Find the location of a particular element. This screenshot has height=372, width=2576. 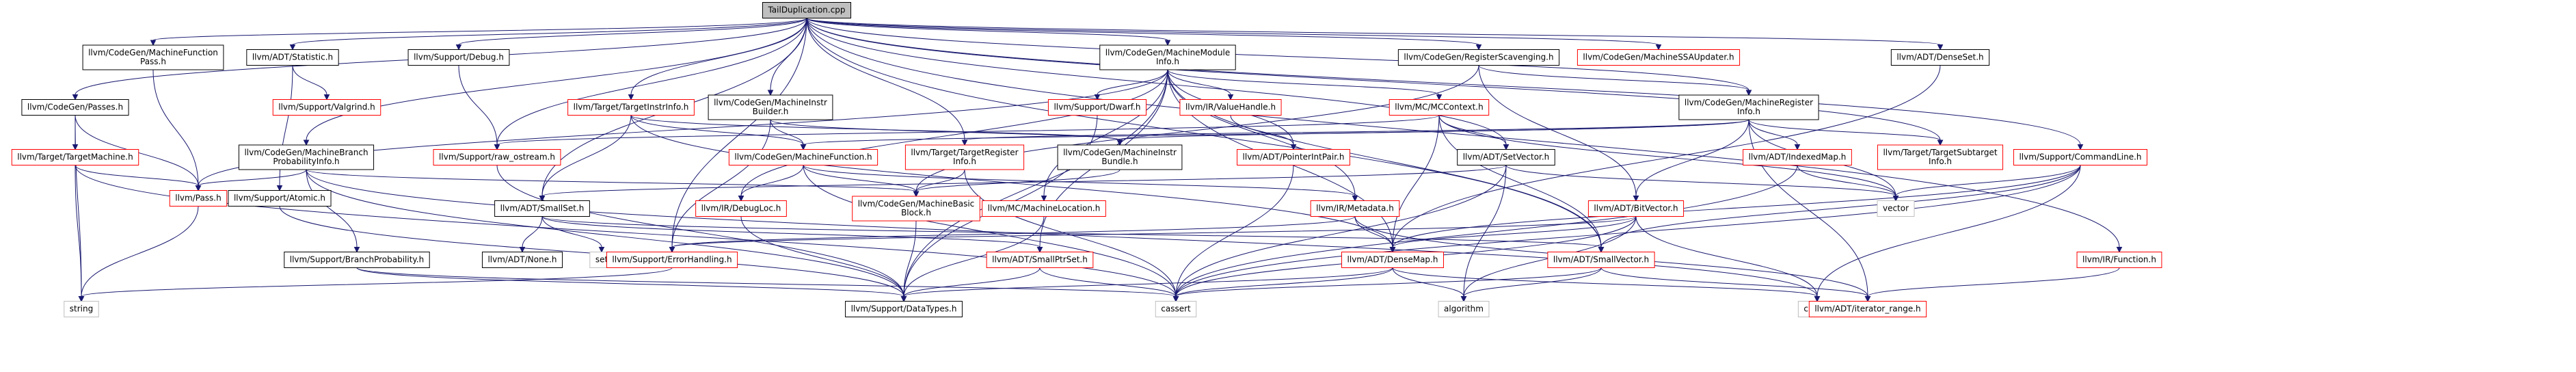

edge-densemap-datatypes is located at coordinates (1148, 282).